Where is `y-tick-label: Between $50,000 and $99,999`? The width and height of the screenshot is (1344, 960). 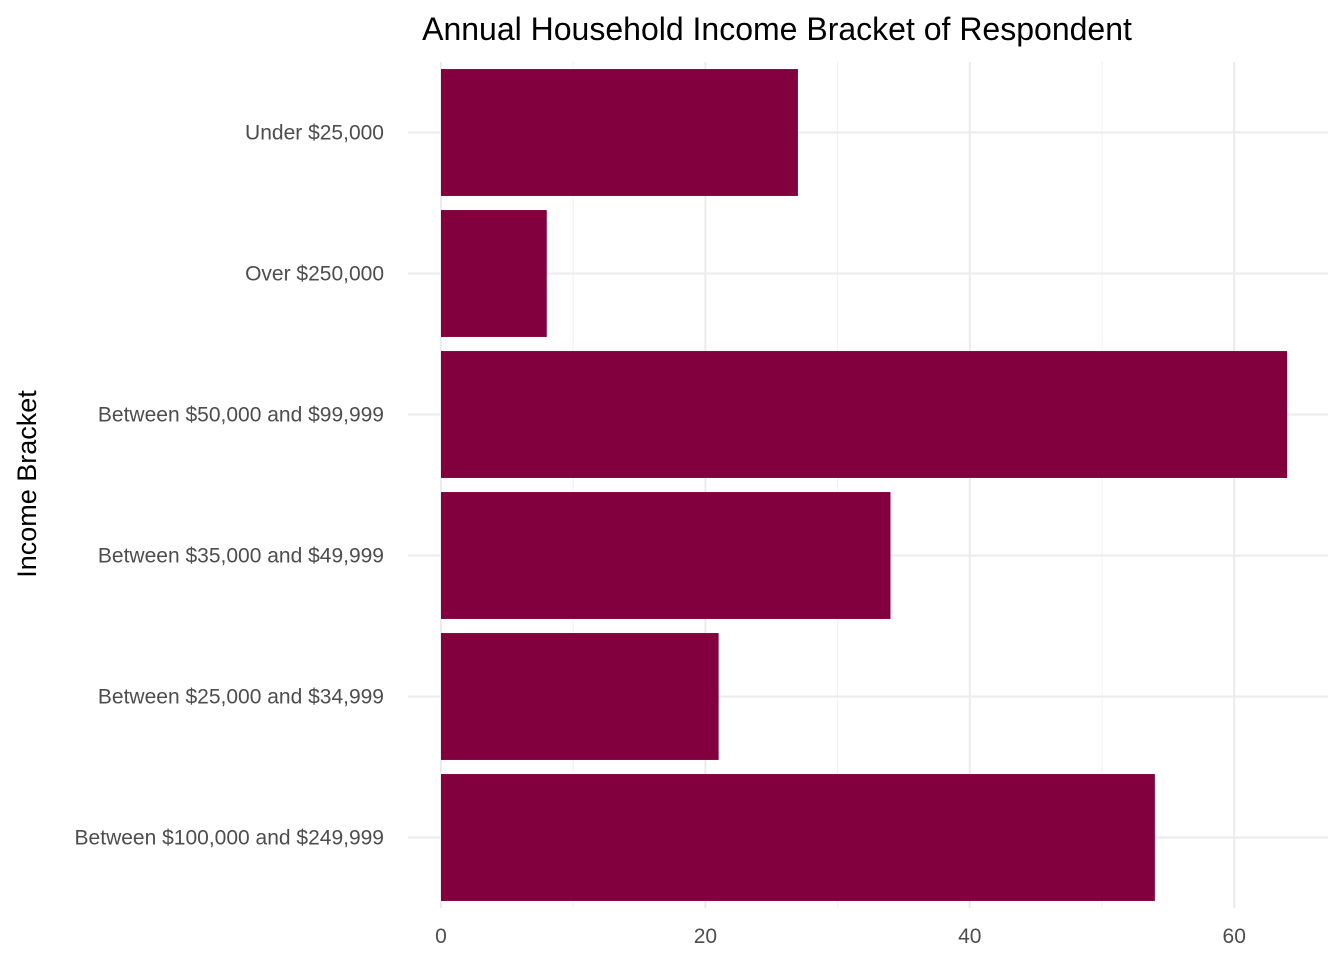
y-tick-label: Between $50,000 and $99,999 is located at coordinates (241, 415).